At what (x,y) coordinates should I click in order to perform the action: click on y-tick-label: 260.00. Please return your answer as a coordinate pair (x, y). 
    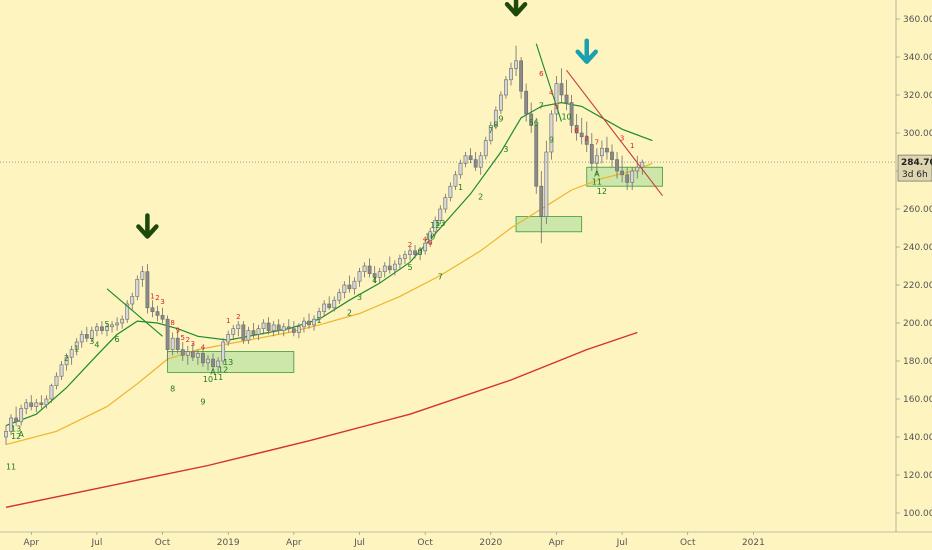
    Looking at the image, I should click on (917, 210).